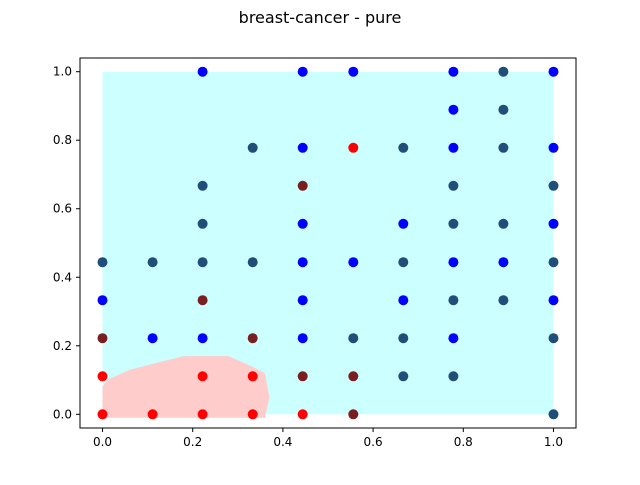 The width and height of the screenshot is (640, 485). I want to click on y-tick-label-0: 0.0, so click(62, 414).